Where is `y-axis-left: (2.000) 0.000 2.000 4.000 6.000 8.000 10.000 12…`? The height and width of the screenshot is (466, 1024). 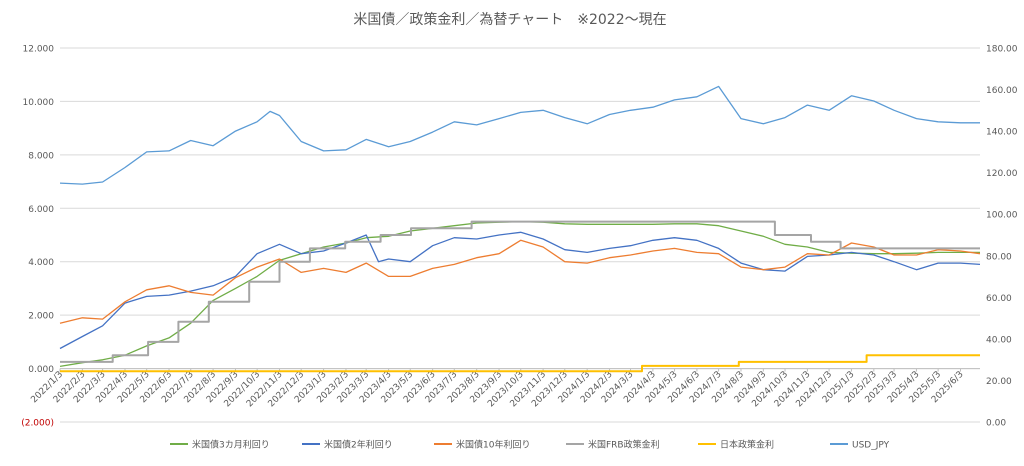 y-axis-left: (2.000) 0.000 2.000 4.000 6.000 8.000 10.000 12… is located at coordinates (37, 237).